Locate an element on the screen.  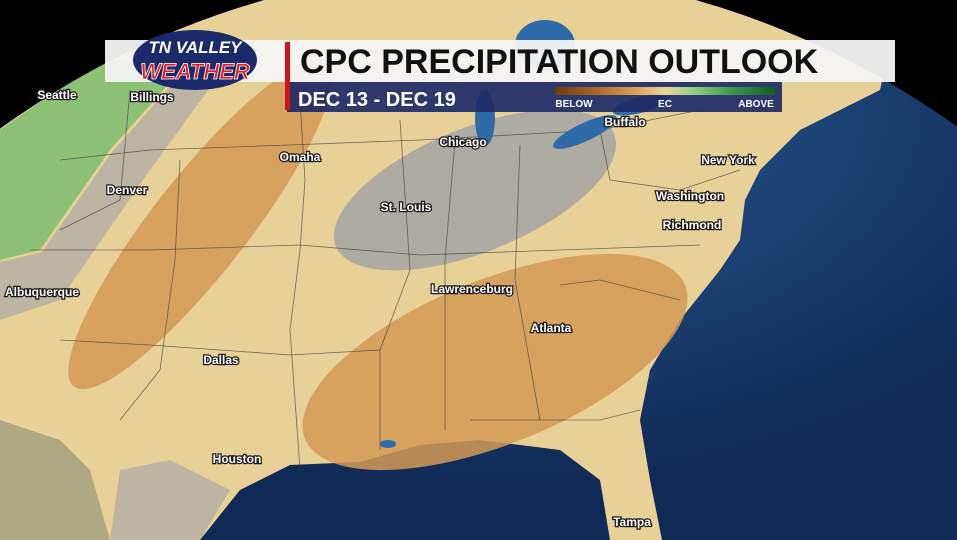
logo-bottom: WEATHER is located at coordinates (195, 71).